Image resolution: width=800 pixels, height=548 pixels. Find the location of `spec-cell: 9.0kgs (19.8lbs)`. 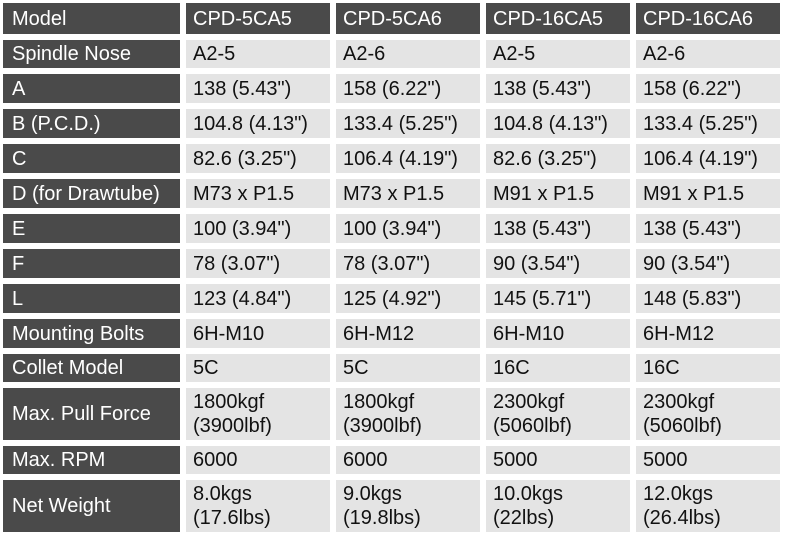

spec-cell: 9.0kgs (19.8lbs) is located at coordinates (408, 506).